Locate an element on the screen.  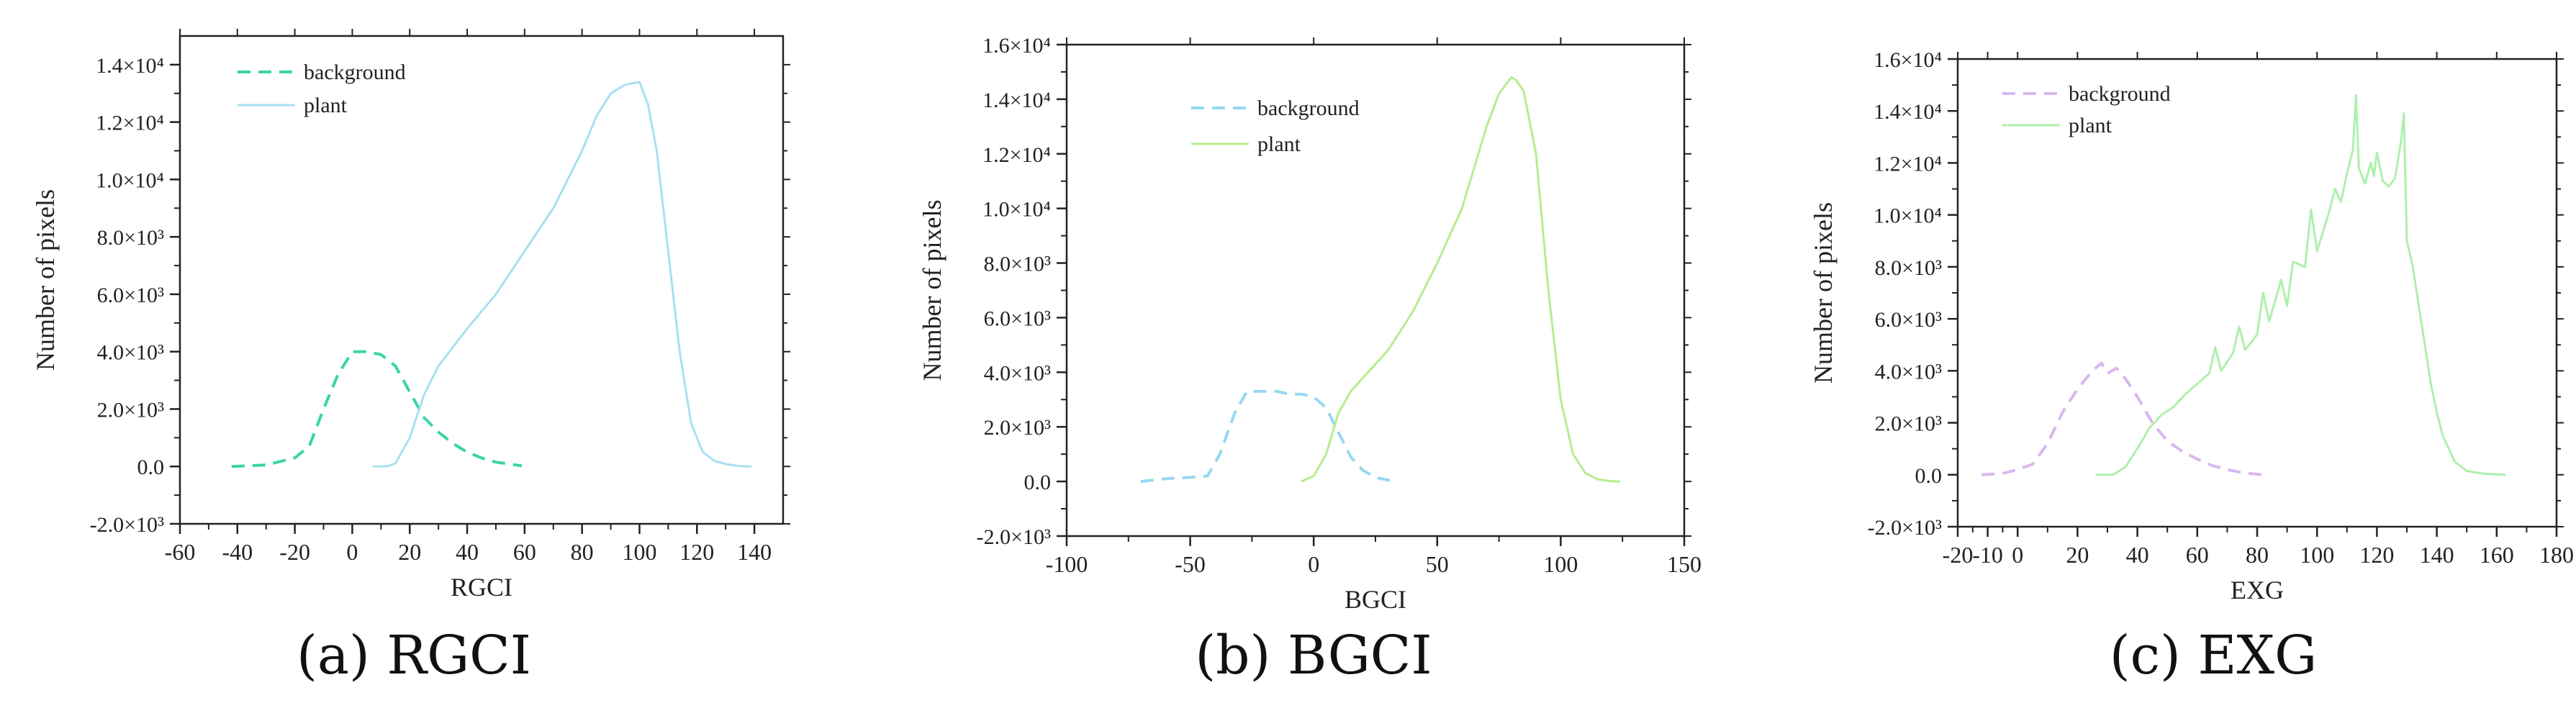
x-tick-label: -60 is located at coordinates (180, 552).